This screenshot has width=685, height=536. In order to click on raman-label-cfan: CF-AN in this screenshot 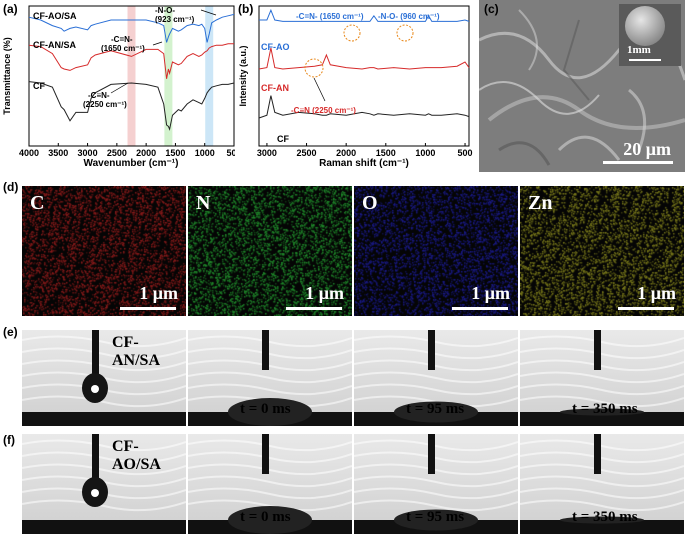, I will do `click(275, 88)`.